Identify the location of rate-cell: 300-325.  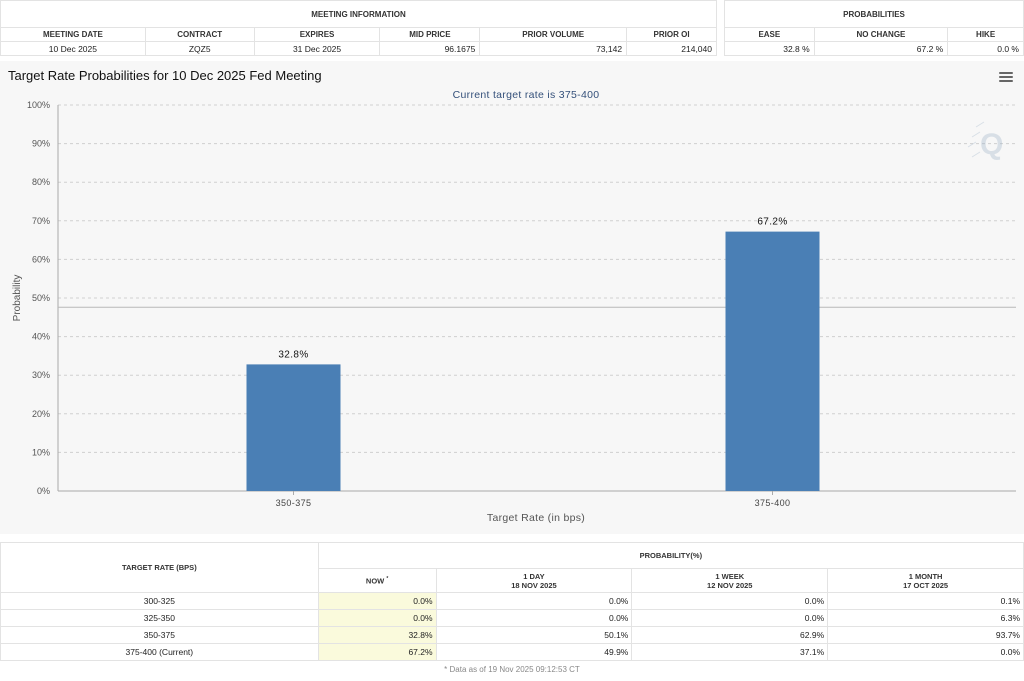
(159, 601).